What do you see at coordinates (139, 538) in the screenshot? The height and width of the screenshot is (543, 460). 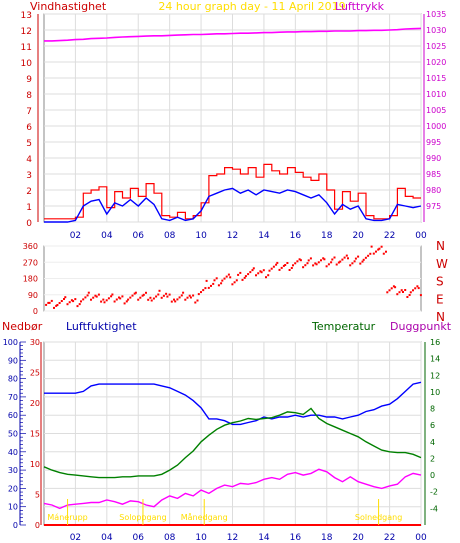 I see `humidity-time-tick: 06` at bounding box center [139, 538].